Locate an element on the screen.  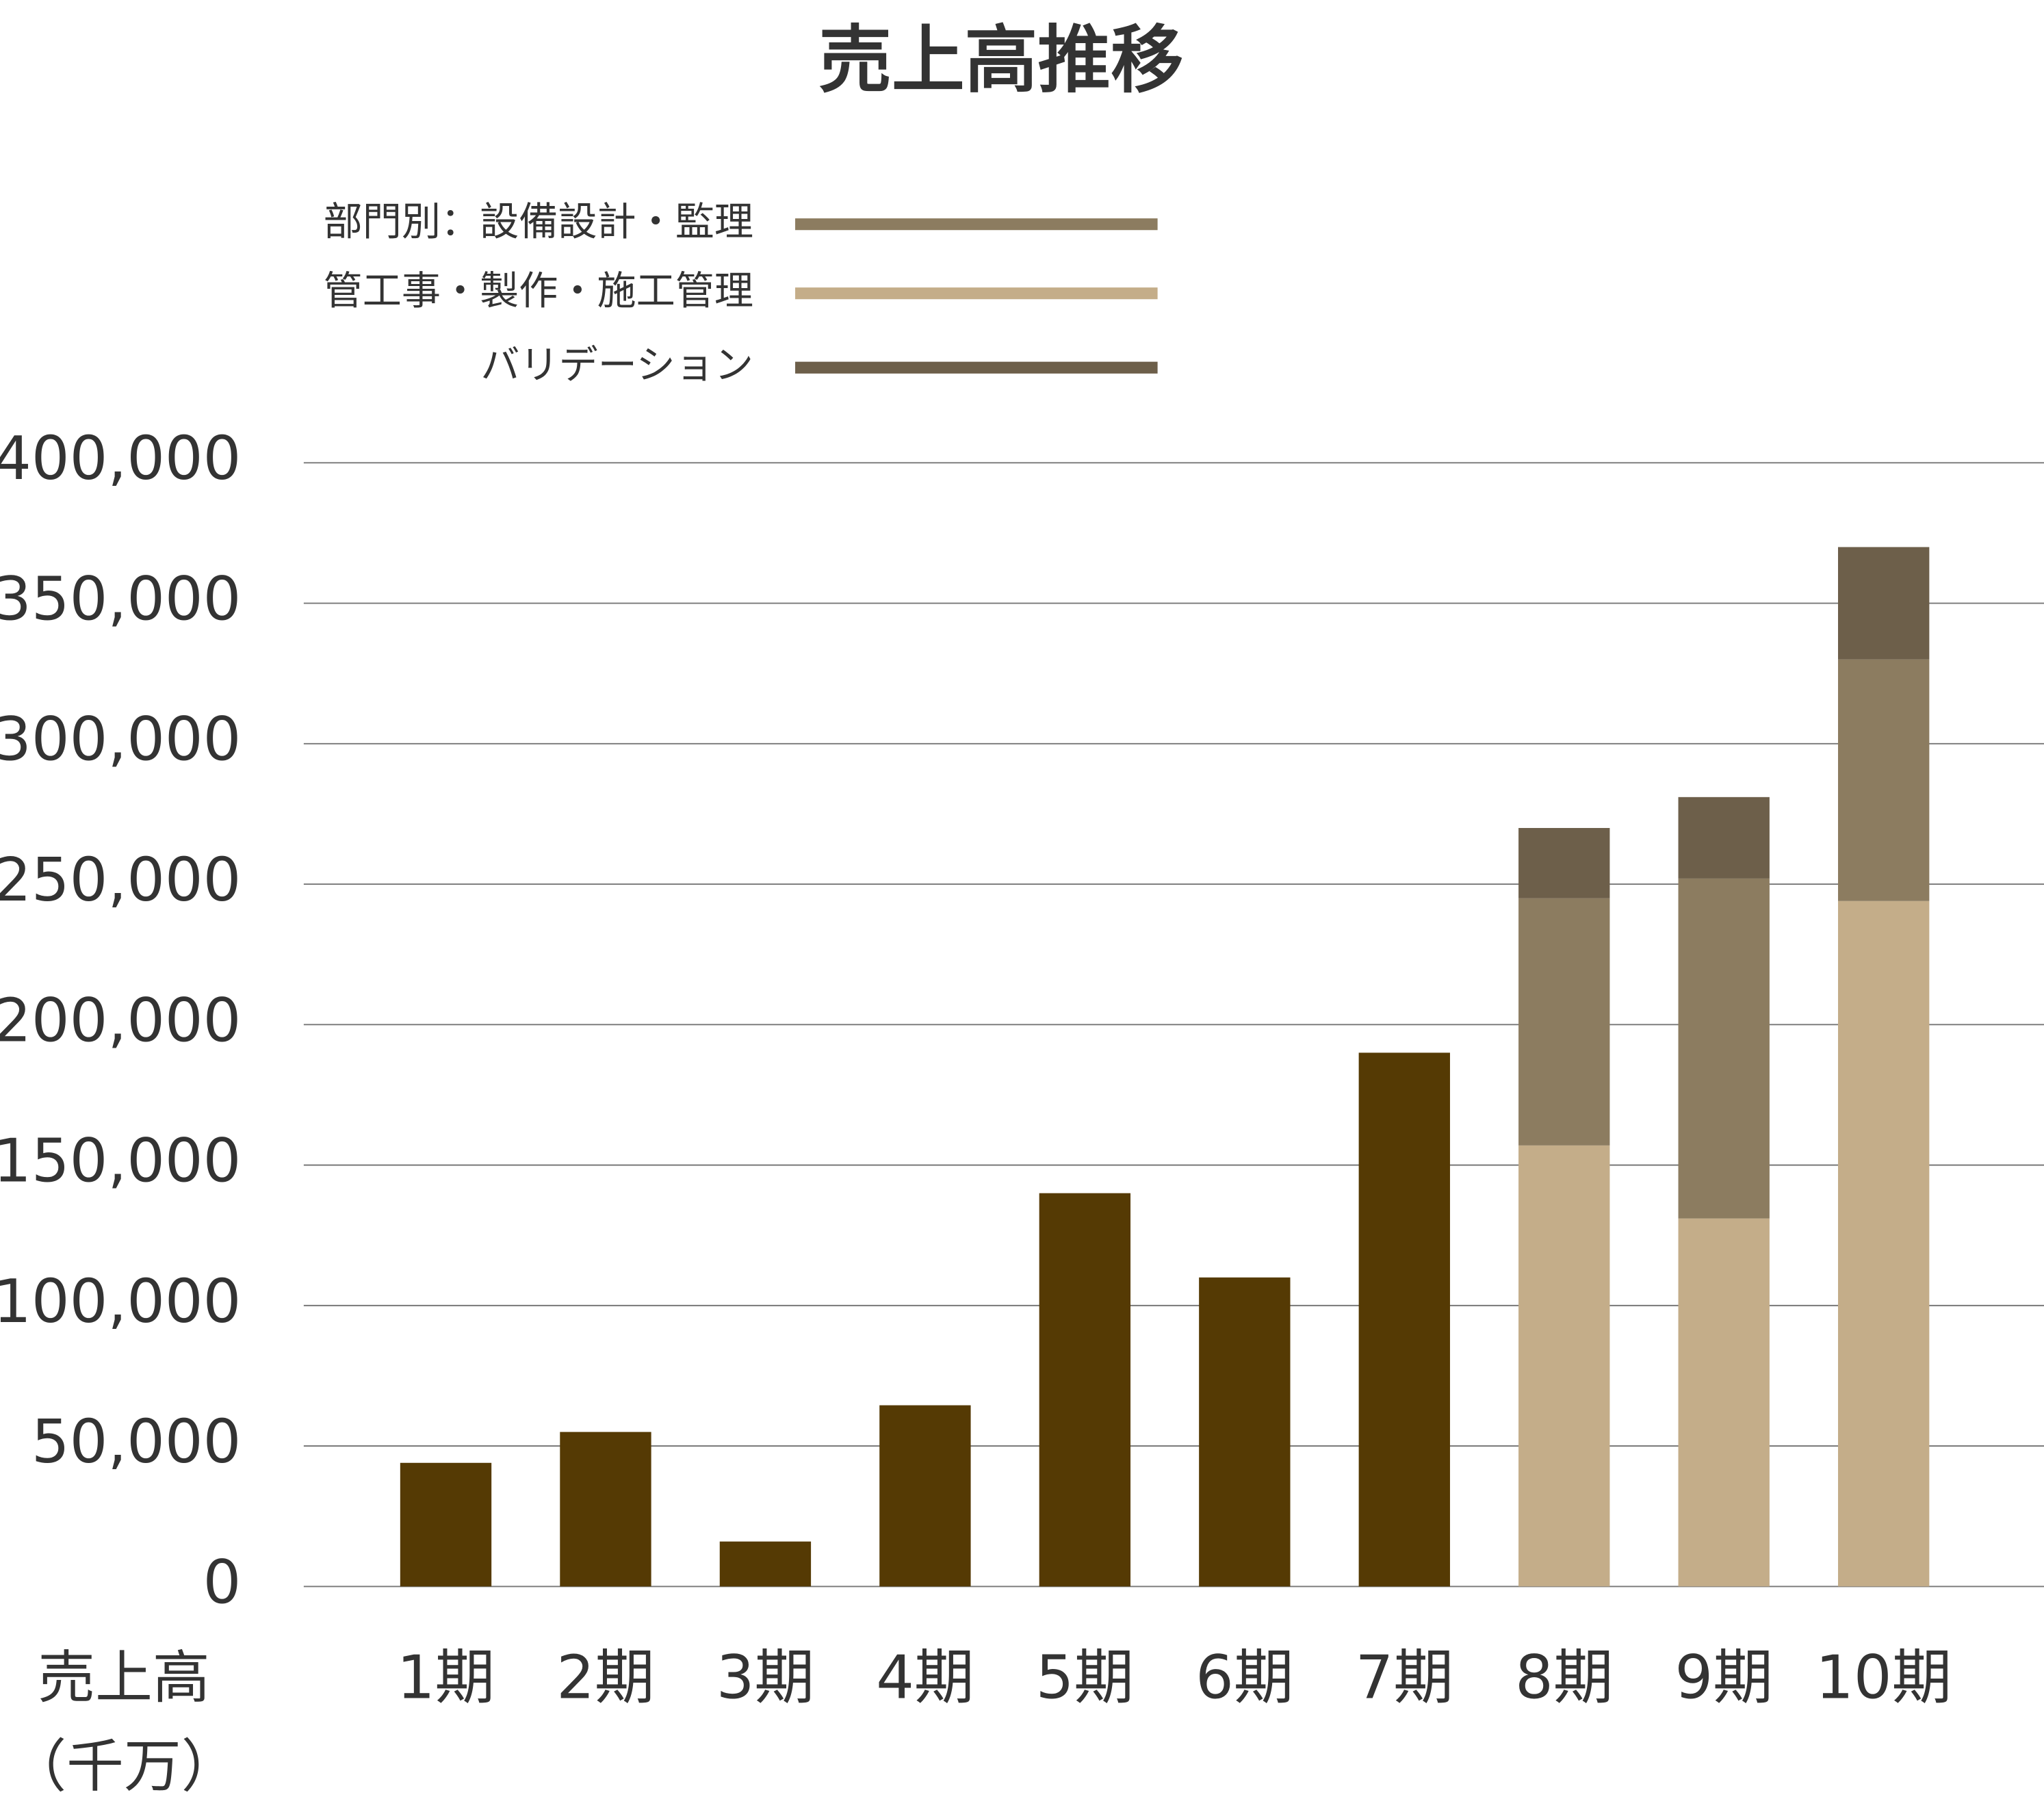
y-tick-label: 400,000 is located at coordinates (120, 458).